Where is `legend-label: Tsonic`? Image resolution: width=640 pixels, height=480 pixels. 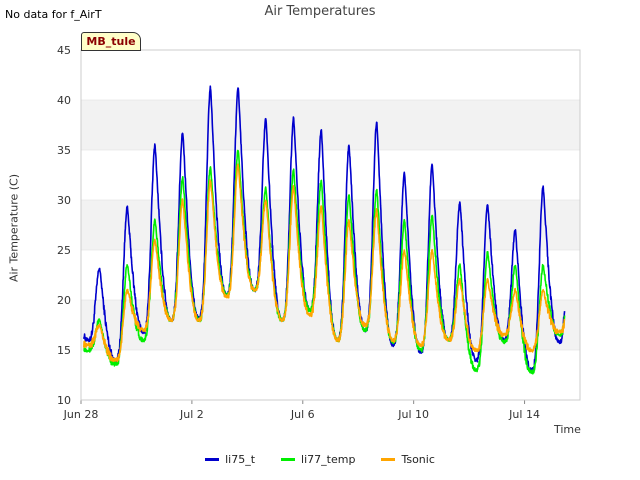
legend-label: Tsonic is located at coordinates (418, 459).